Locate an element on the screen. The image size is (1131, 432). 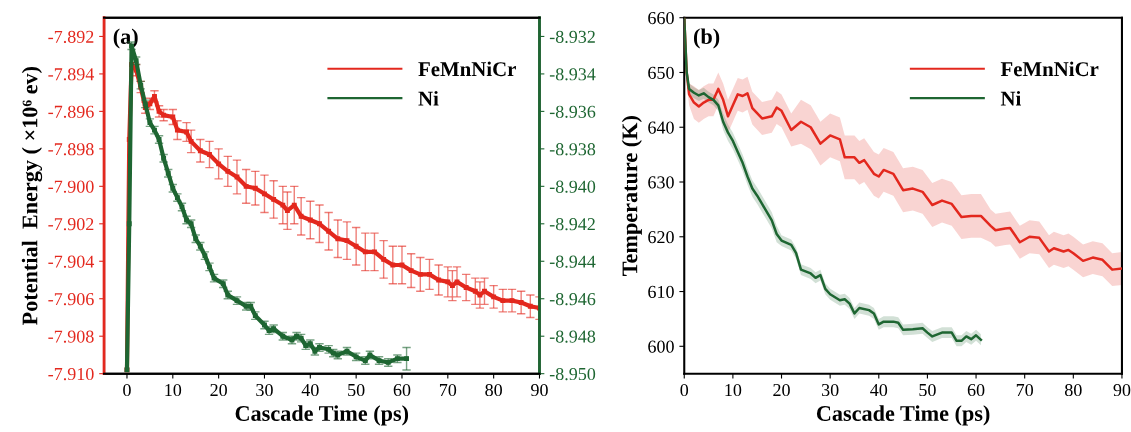
y-tick-label: -7.898 is located at coordinates (71, 149).